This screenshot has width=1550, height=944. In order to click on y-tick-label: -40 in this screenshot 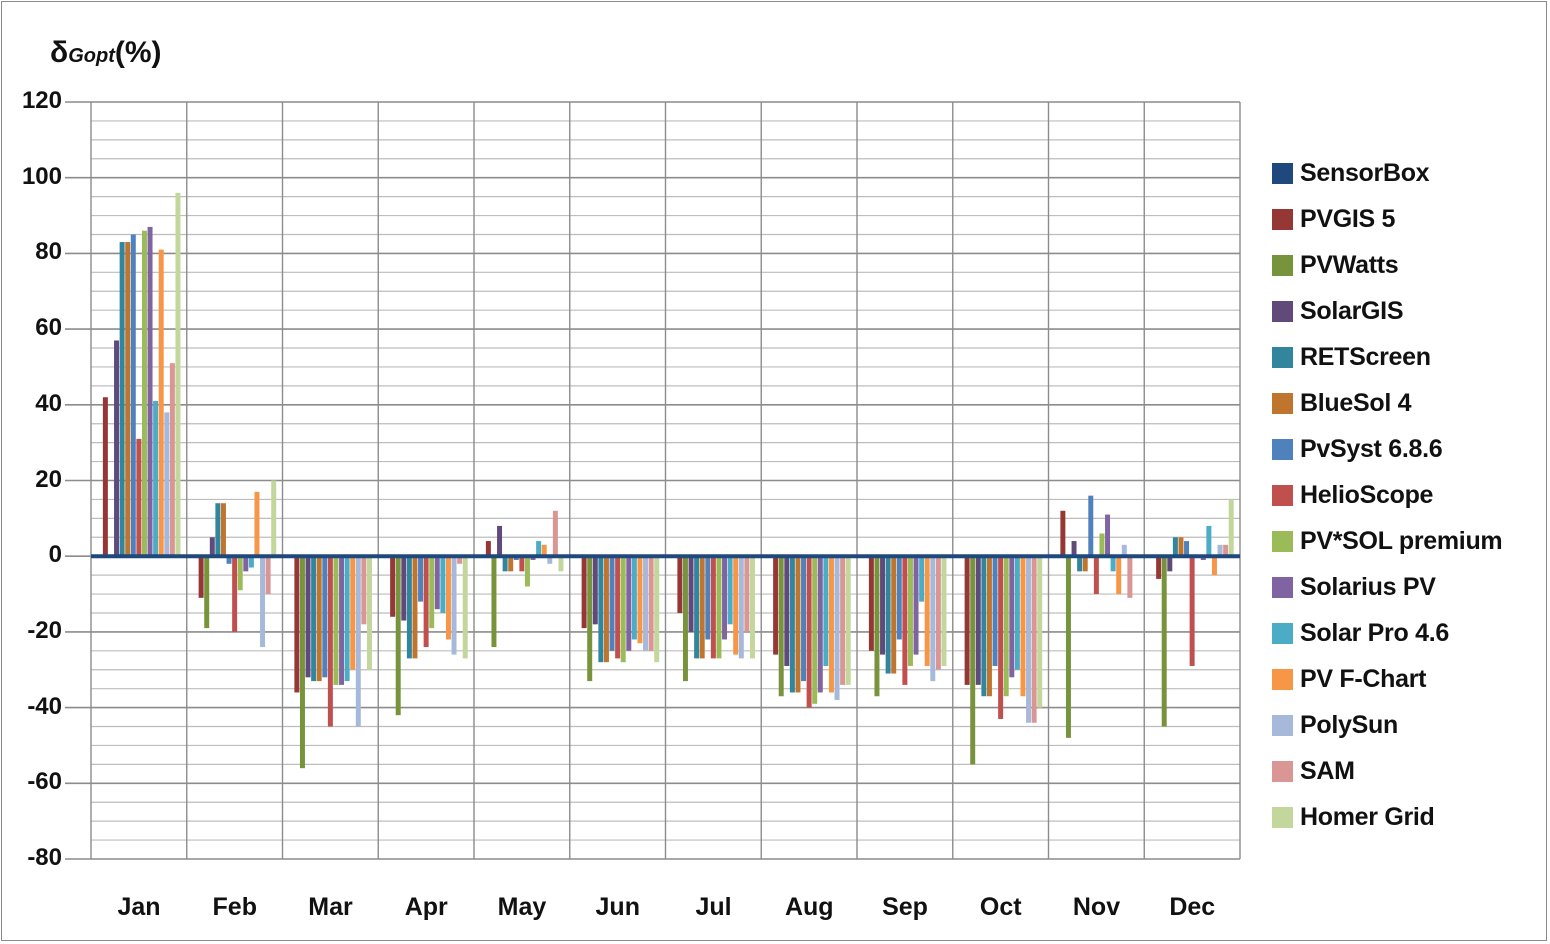, I will do `click(44, 706)`.